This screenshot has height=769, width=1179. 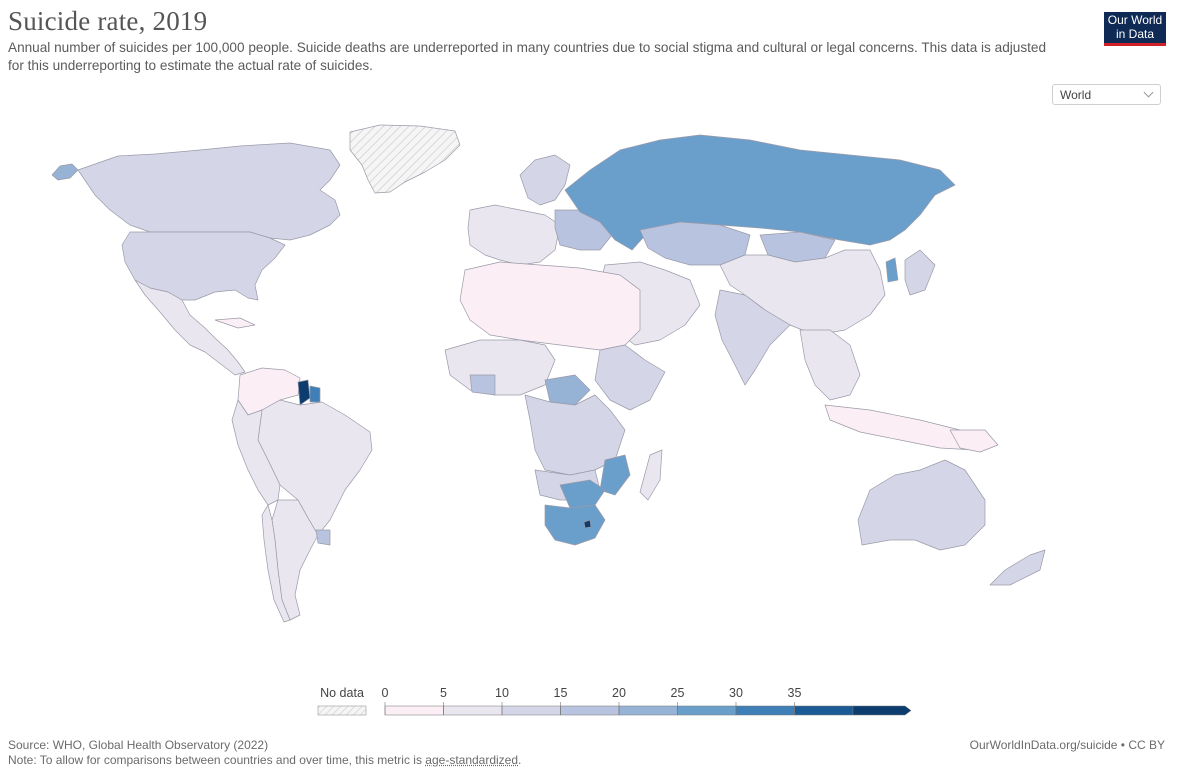 What do you see at coordinates (514, 235) in the screenshot?
I see `country-western-europe` at bounding box center [514, 235].